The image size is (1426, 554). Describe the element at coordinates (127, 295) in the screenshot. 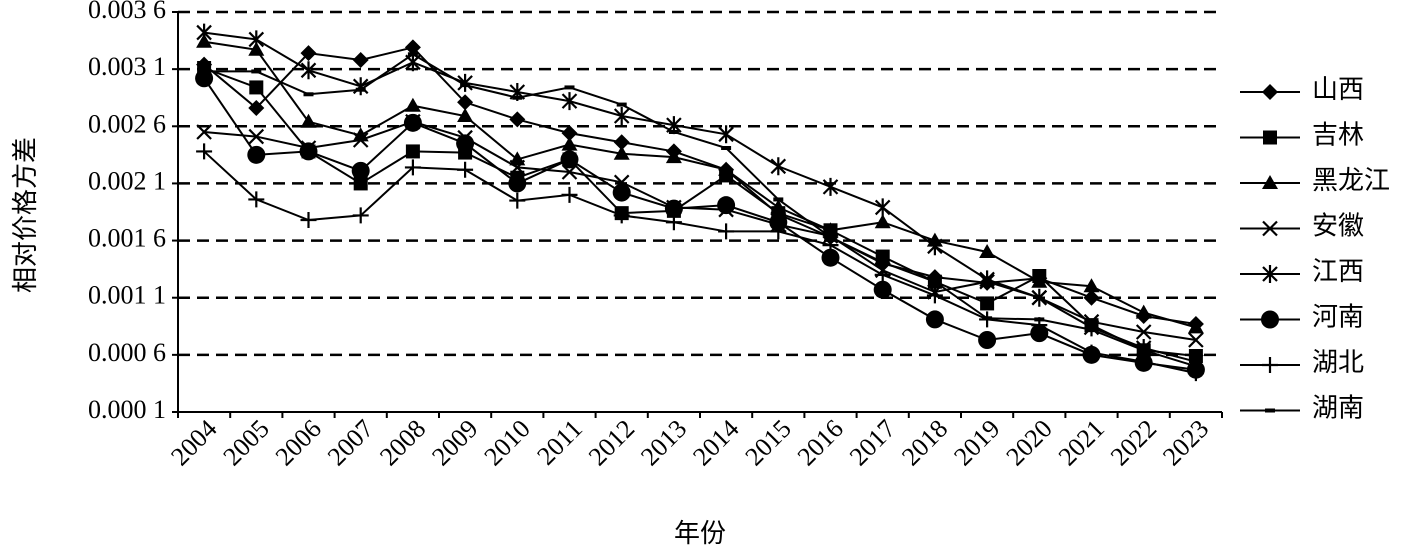

I see `y-tick-label: 0.001 1` at that location.